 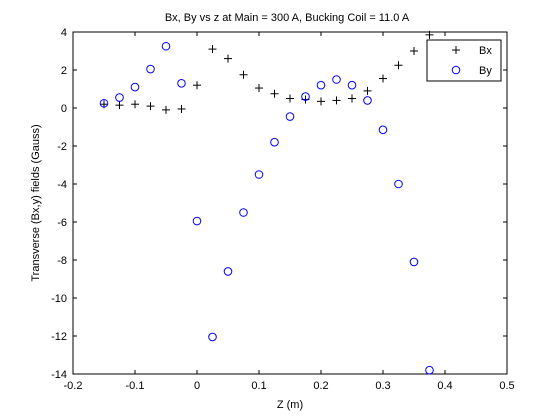 What do you see at coordinates (382, 386) in the screenshot?
I see `x-tick-label: 0.3` at bounding box center [382, 386].